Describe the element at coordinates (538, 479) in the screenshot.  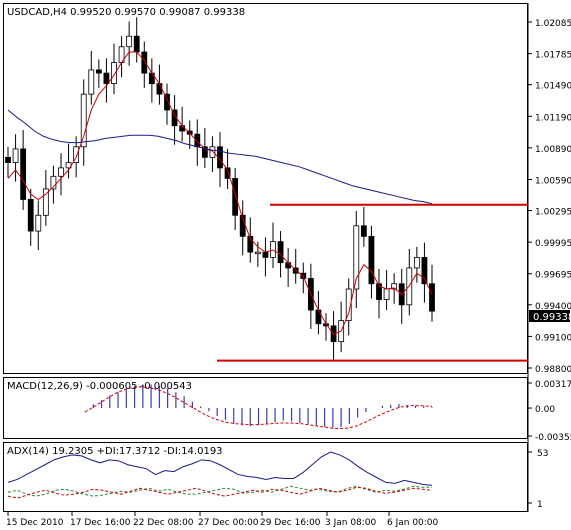
I see `adx-axis: 53 1` at that location.